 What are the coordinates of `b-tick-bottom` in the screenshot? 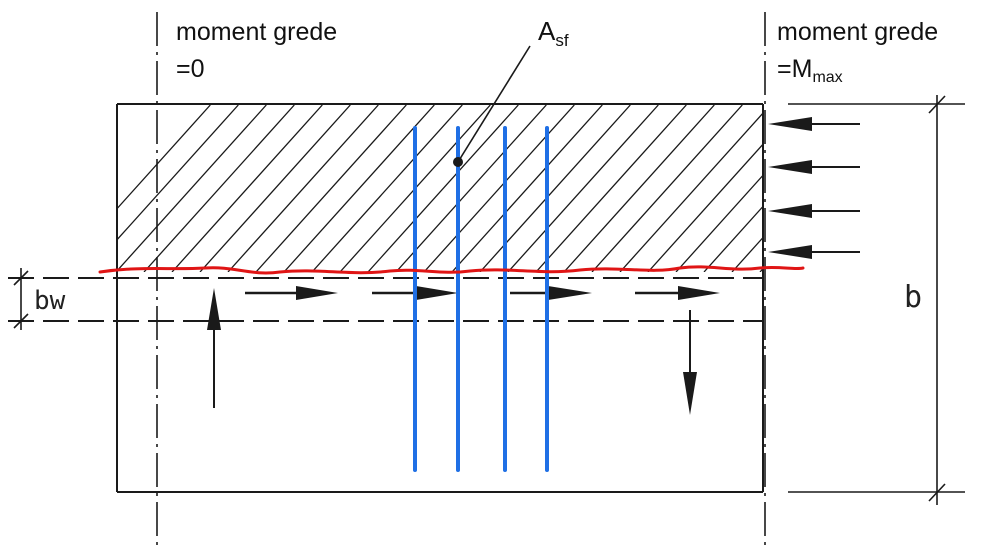 It's located at (937, 492).